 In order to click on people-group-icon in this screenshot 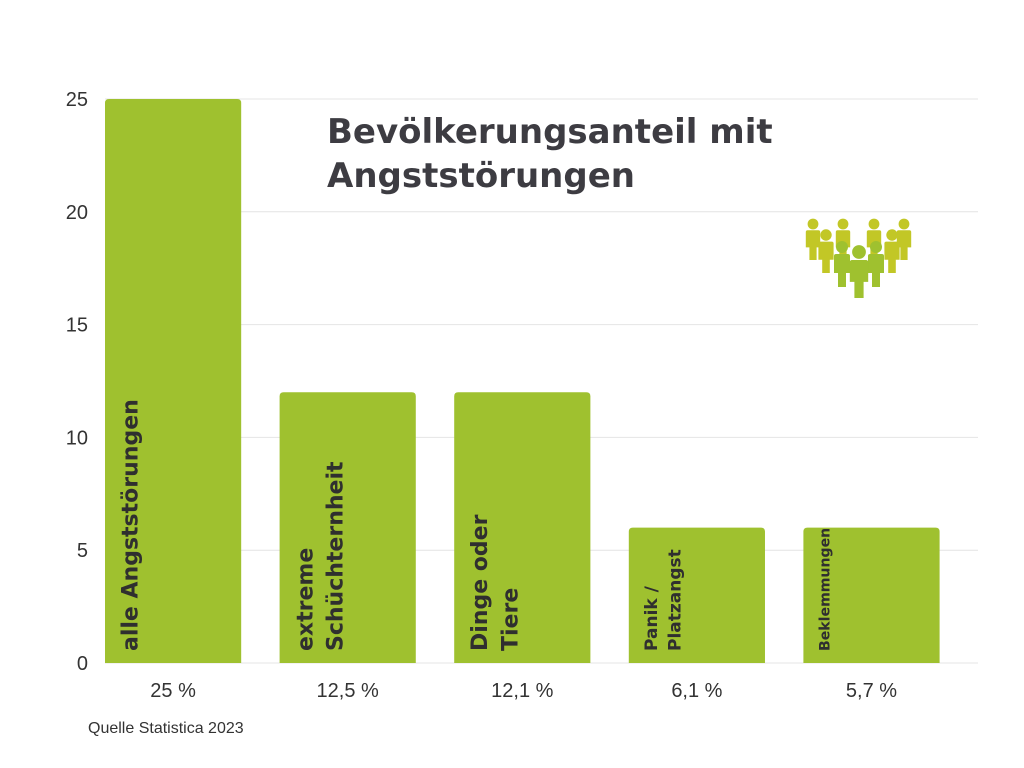, I will do `click(858, 258)`.